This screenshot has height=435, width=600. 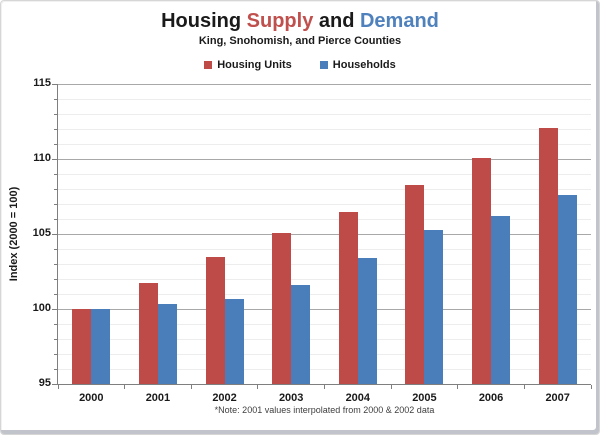 What do you see at coordinates (57, 234) in the screenshot?
I see `y-axis-line` at bounding box center [57, 234].